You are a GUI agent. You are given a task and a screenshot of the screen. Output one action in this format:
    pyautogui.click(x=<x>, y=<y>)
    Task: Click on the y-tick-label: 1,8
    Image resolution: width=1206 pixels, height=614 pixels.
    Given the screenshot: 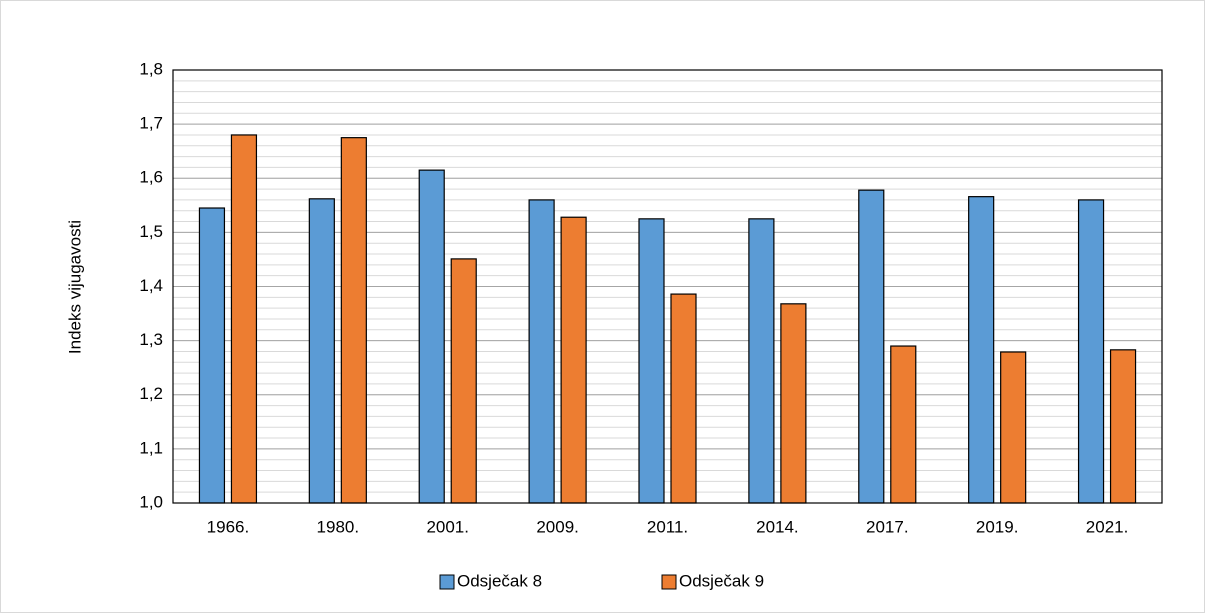 What is the action you would take?
    pyautogui.click(x=151, y=68)
    